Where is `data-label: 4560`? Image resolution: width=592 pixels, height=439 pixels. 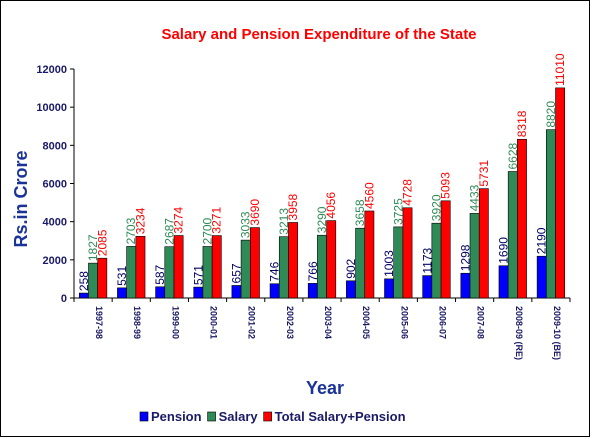 data-label: 4560 is located at coordinates (369, 195).